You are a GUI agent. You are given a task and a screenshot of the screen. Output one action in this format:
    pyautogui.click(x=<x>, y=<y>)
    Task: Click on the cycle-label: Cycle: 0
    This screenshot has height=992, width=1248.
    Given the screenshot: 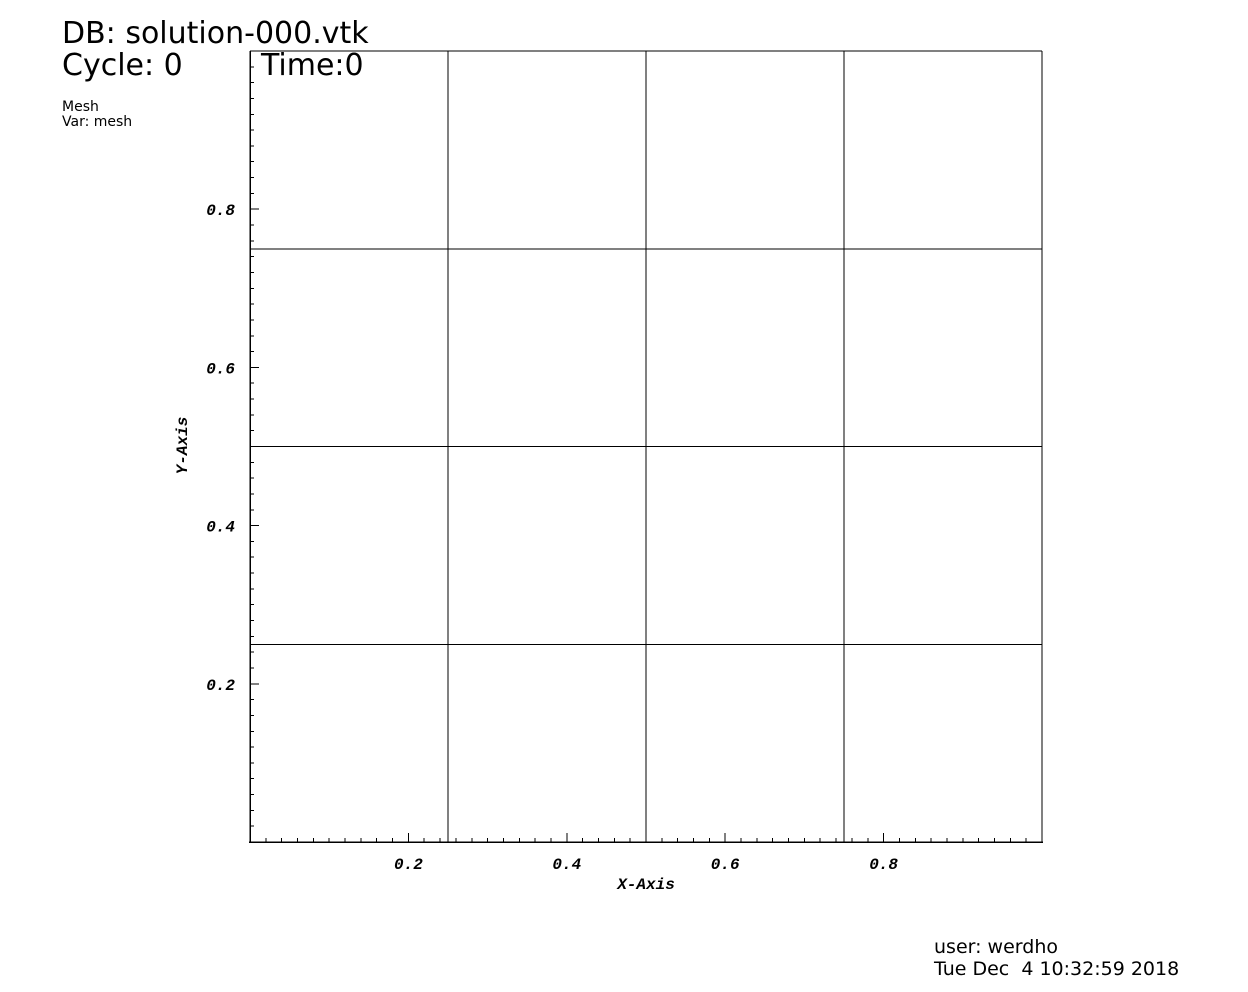 What is the action you would take?
    pyautogui.click(x=122, y=65)
    